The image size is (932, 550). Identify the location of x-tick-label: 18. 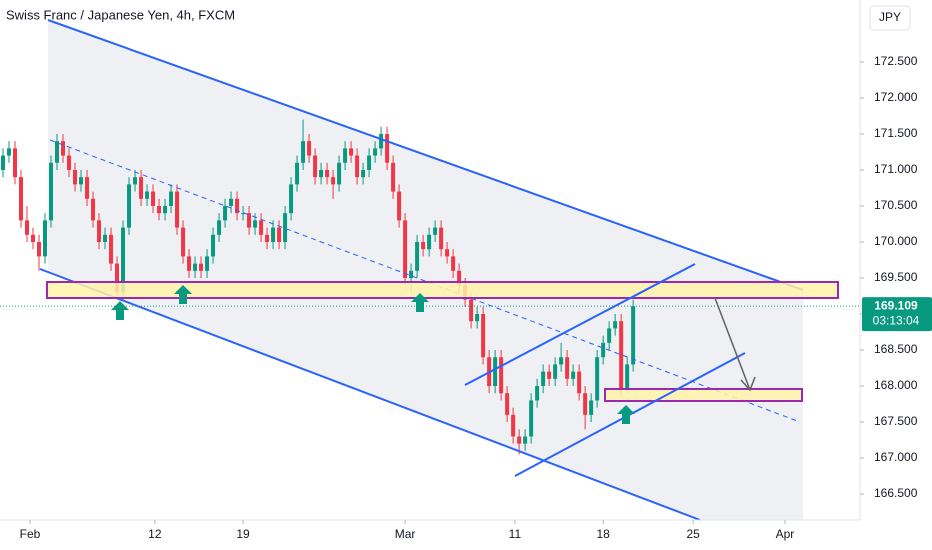
(603, 534).